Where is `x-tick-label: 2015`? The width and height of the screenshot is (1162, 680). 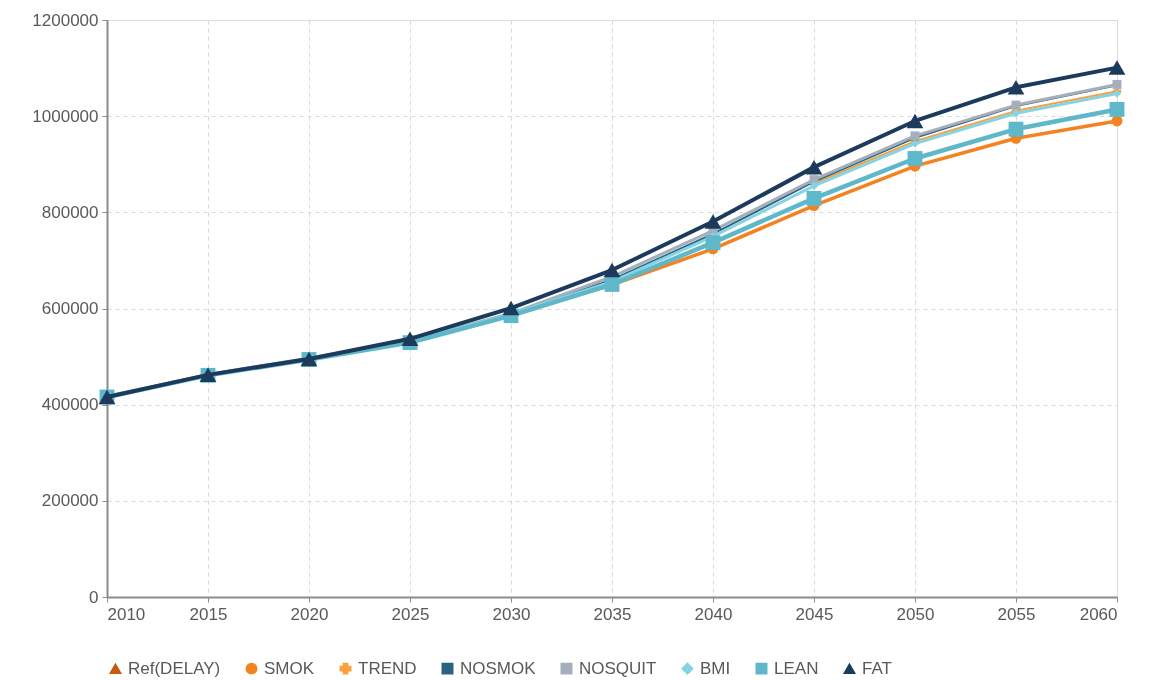 x-tick-label: 2015 is located at coordinates (208, 614).